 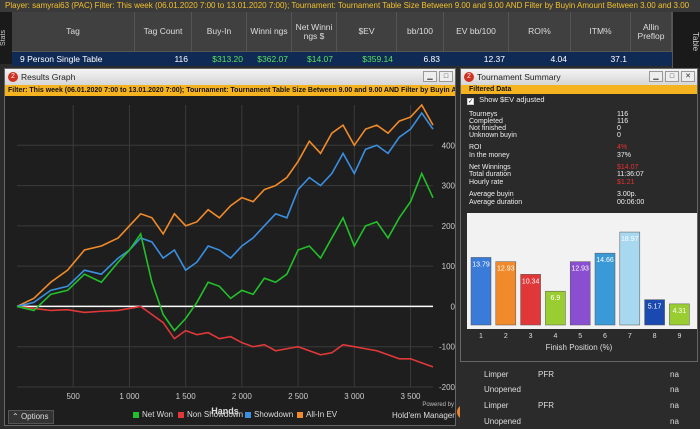 I want to click on summary-value: 37%, so click(x=624, y=155).